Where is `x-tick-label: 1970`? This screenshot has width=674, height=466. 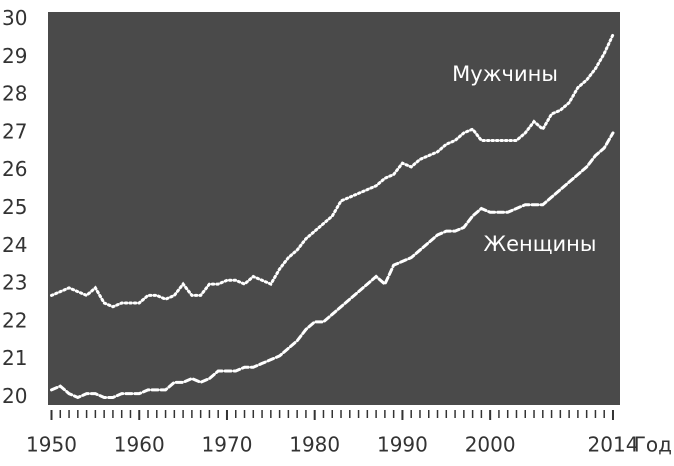
x-tick-label: 1970 is located at coordinates (227, 445).